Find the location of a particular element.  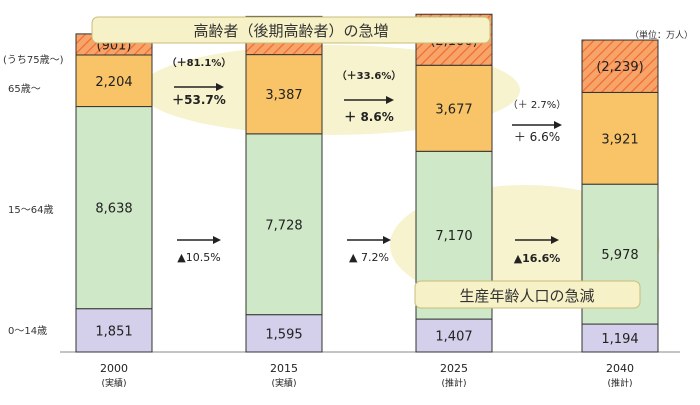

arrow-working-0-head is located at coordinates (217, 240).